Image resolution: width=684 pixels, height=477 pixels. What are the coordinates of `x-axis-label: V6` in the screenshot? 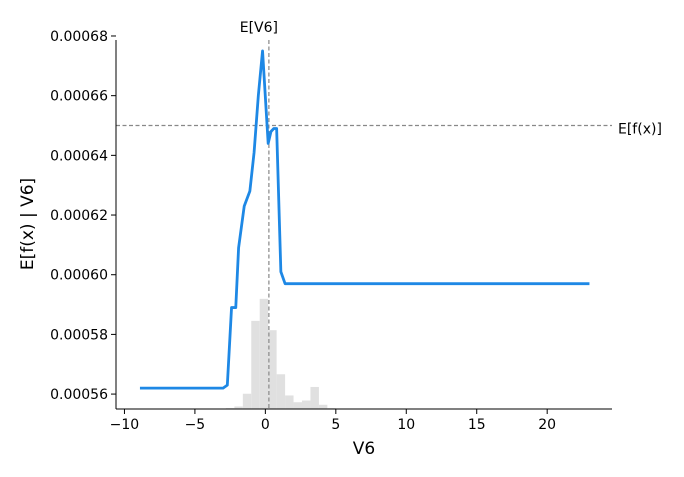 It's located at (364, 449).